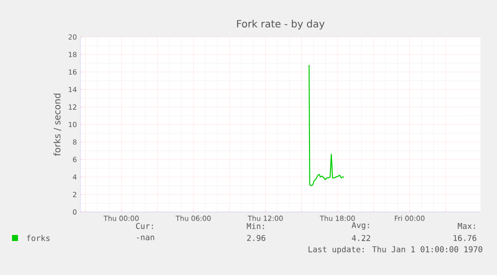 The height and width of the screenshot is (275, 497). I want to click on text: Max:, so click(466, 226).